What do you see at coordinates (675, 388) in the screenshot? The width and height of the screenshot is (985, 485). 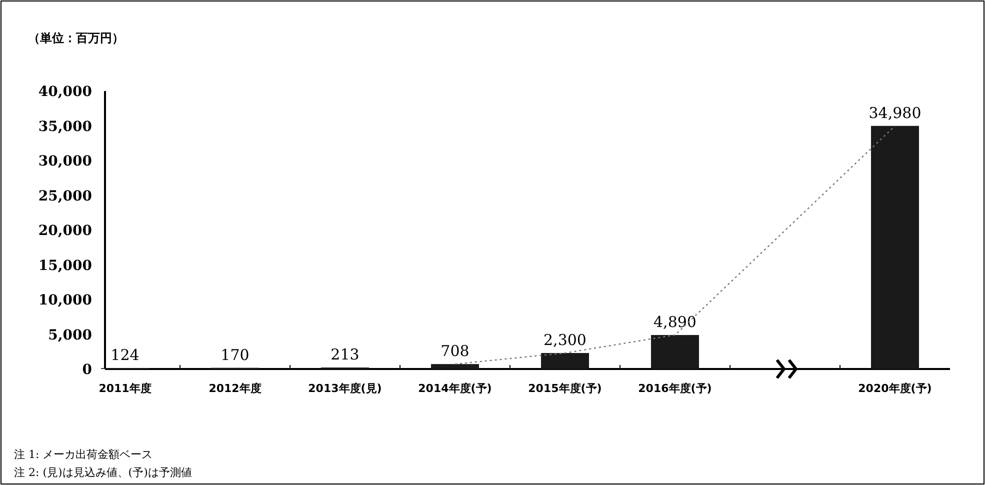 I see `x-tick-label: 2016年度(予)` at bounding box center [675, 388].